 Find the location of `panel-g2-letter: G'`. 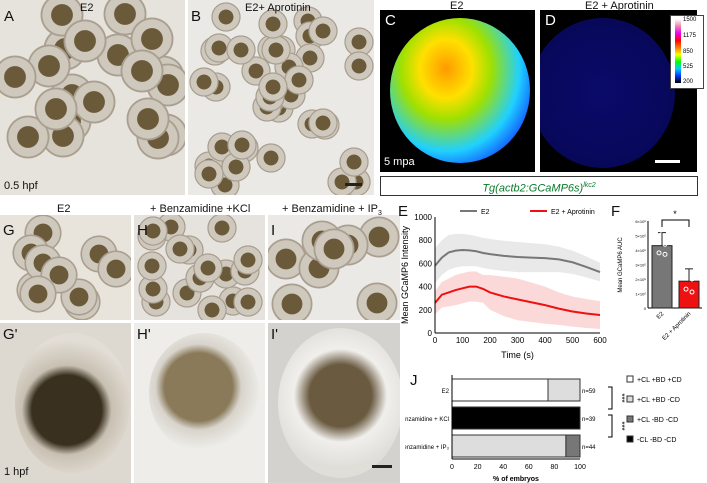

panel-g2-letter: G' is located at coordinates (10, 334).